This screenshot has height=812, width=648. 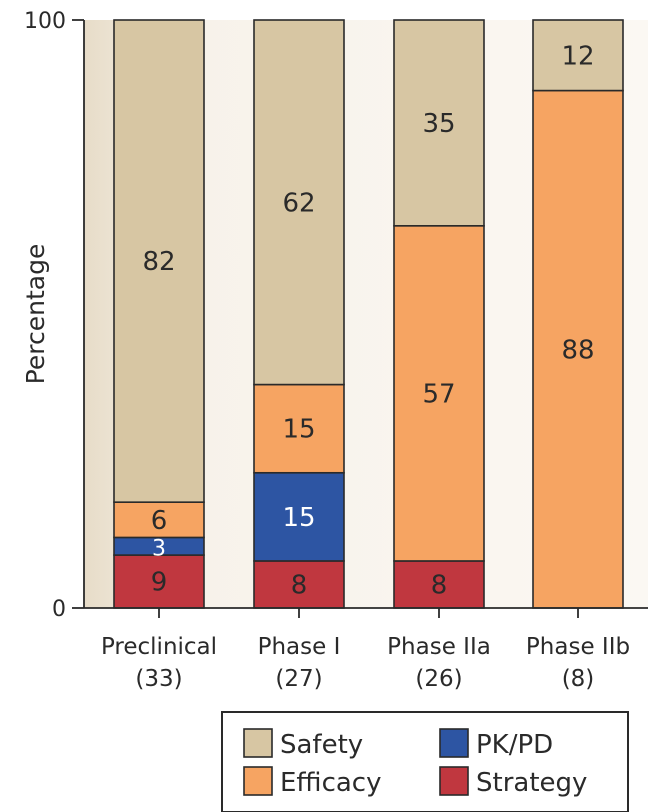 I want to click on data-label-safety-0: 82, so click(x=158, y=262).